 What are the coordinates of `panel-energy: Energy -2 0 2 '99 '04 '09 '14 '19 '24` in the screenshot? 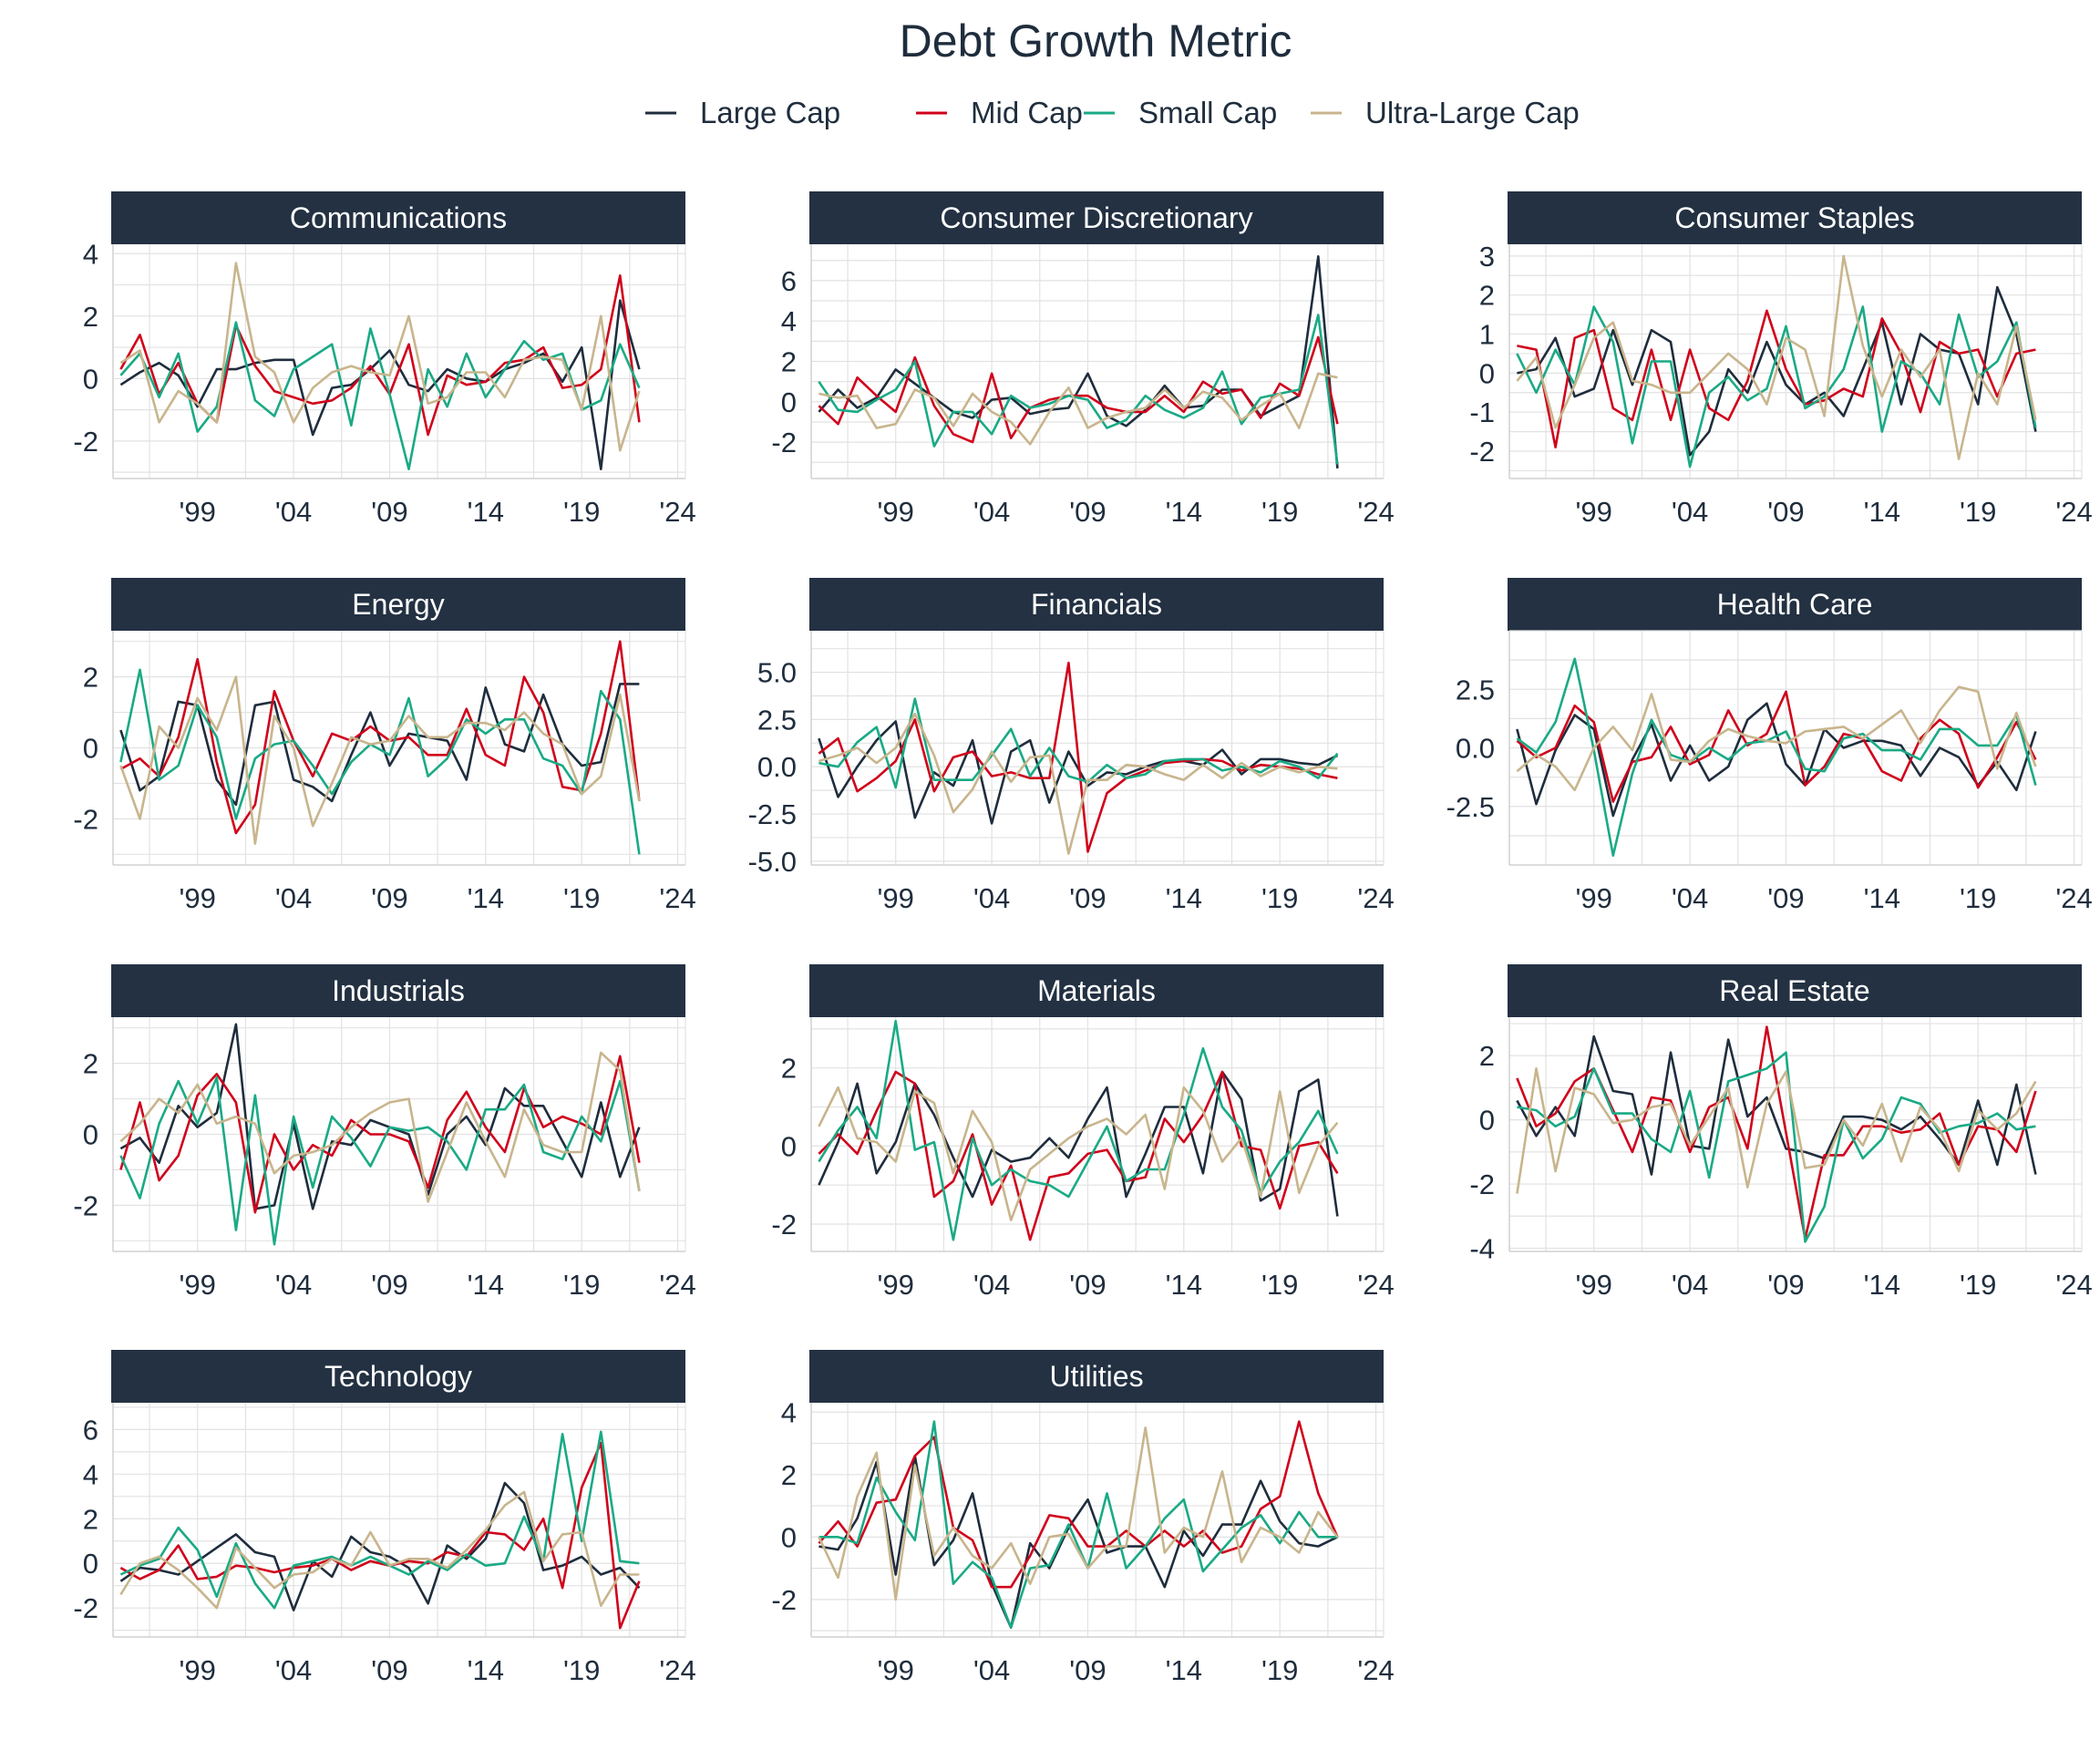 It's located at (384, 746).